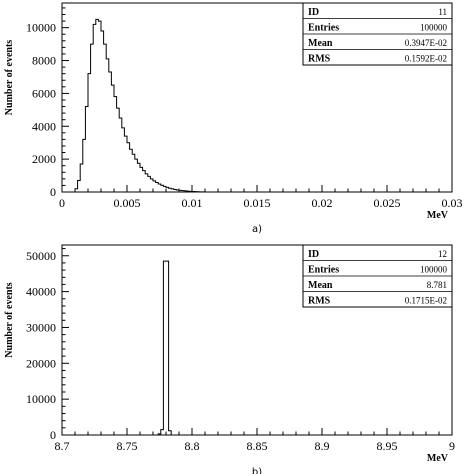 Image resolution: width=474 pixels, height=474 pixels. Describe the element at coordinates (452, 446) in the screenshot. I see `x-tick-label: 9` at that location.